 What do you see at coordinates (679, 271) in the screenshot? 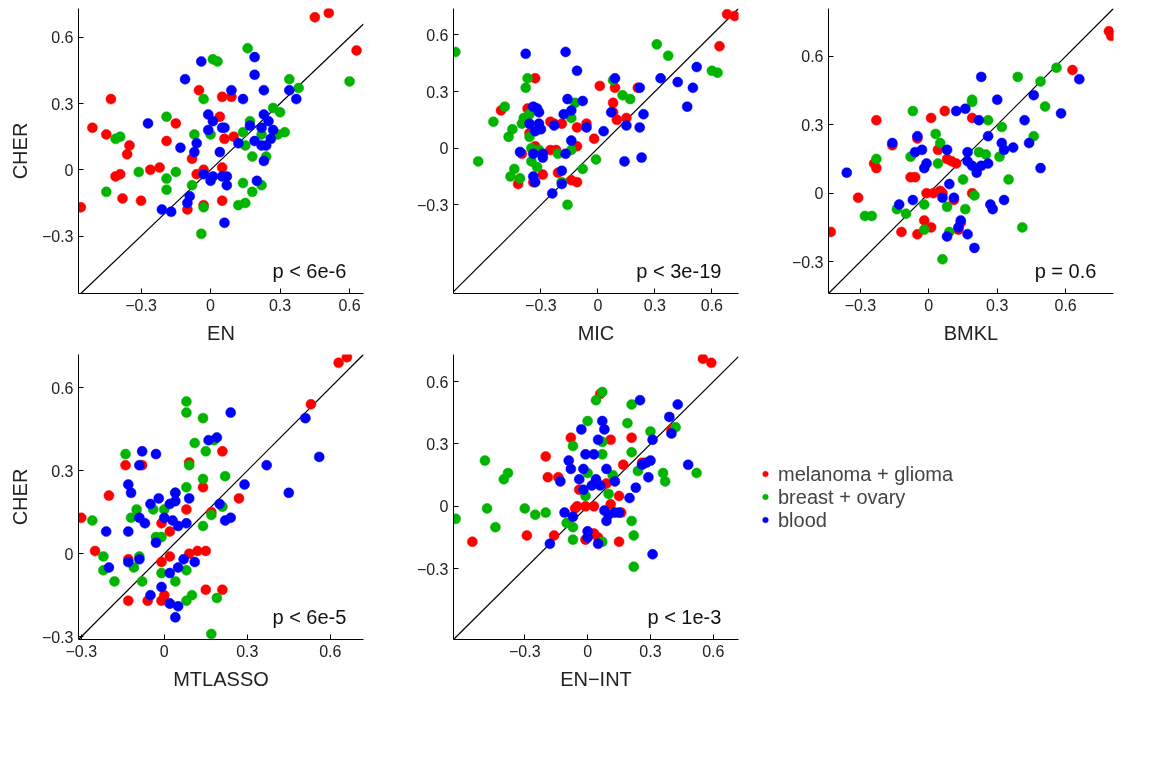
I see `annotation: p < 3e-19` at bounding box center [679, 271].